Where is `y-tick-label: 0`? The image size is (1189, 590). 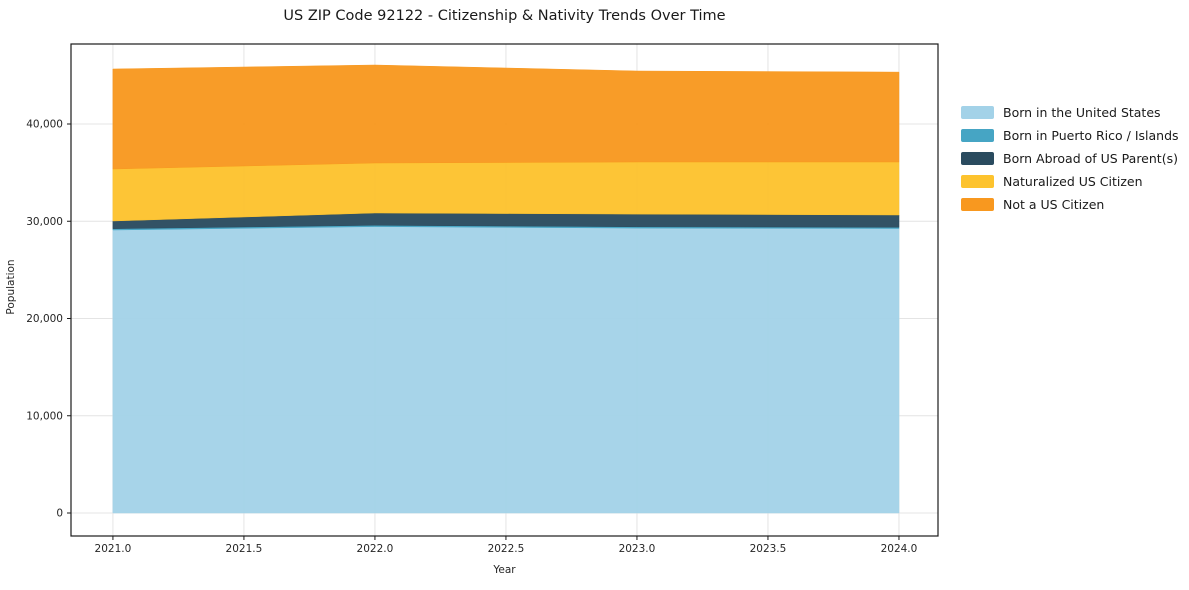 y-tick-label: 0 is located at coordinates (59, 514).